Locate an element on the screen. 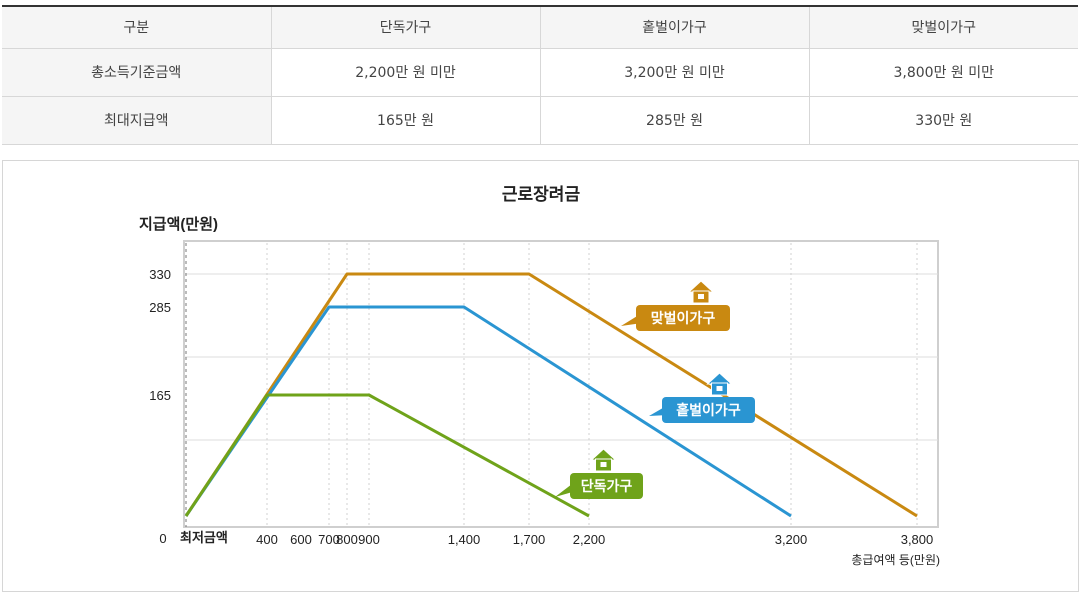  series-name: 홑벌이가구 is located at coordinates (708, 410).